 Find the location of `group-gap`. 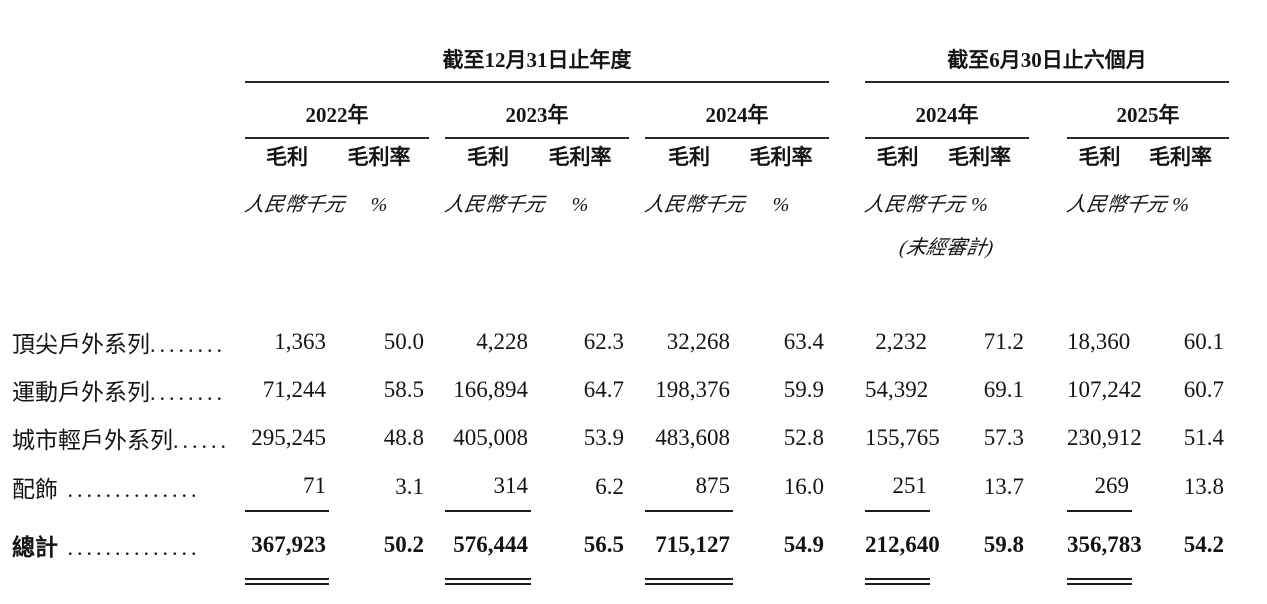

group-gap is located at coordinates (847, 60).